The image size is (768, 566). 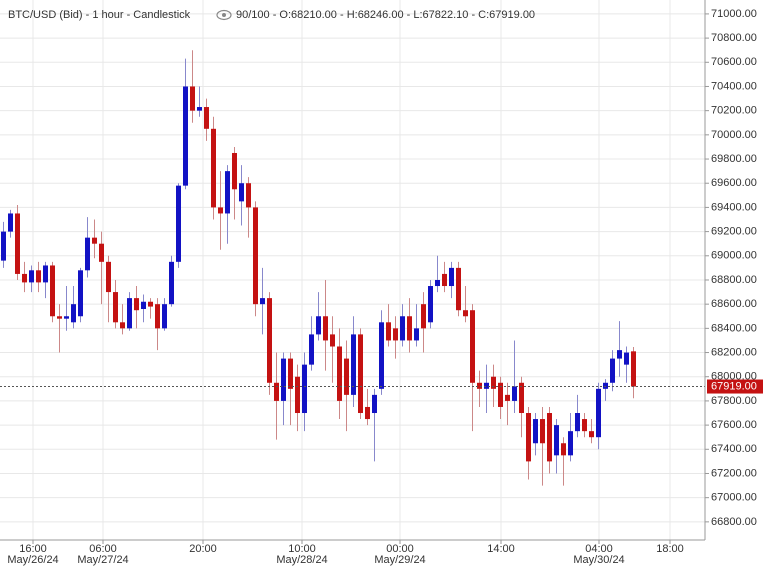 I want to click on y-tick-label: 70200.00, so click(x=734, y=111).